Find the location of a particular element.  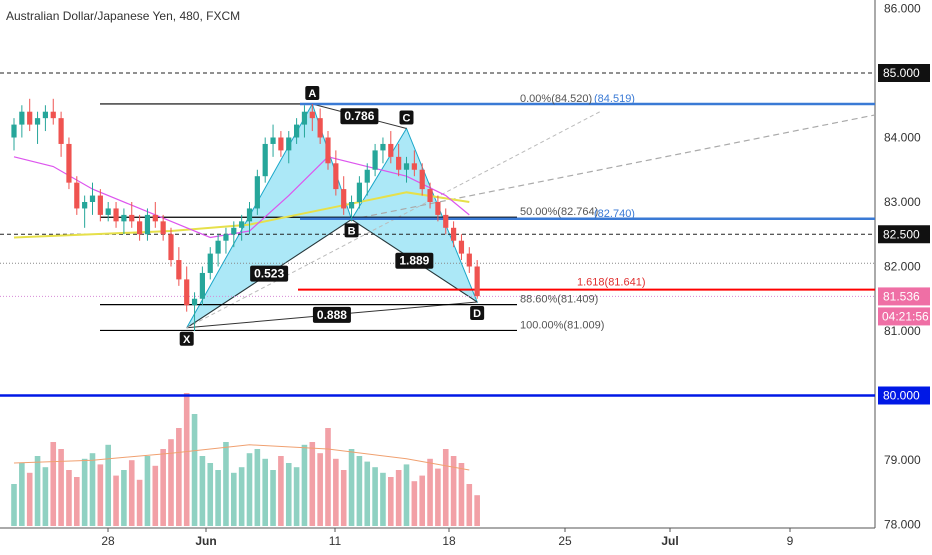

price-tag-label: 81.536 is located at coordinates (901, 296).